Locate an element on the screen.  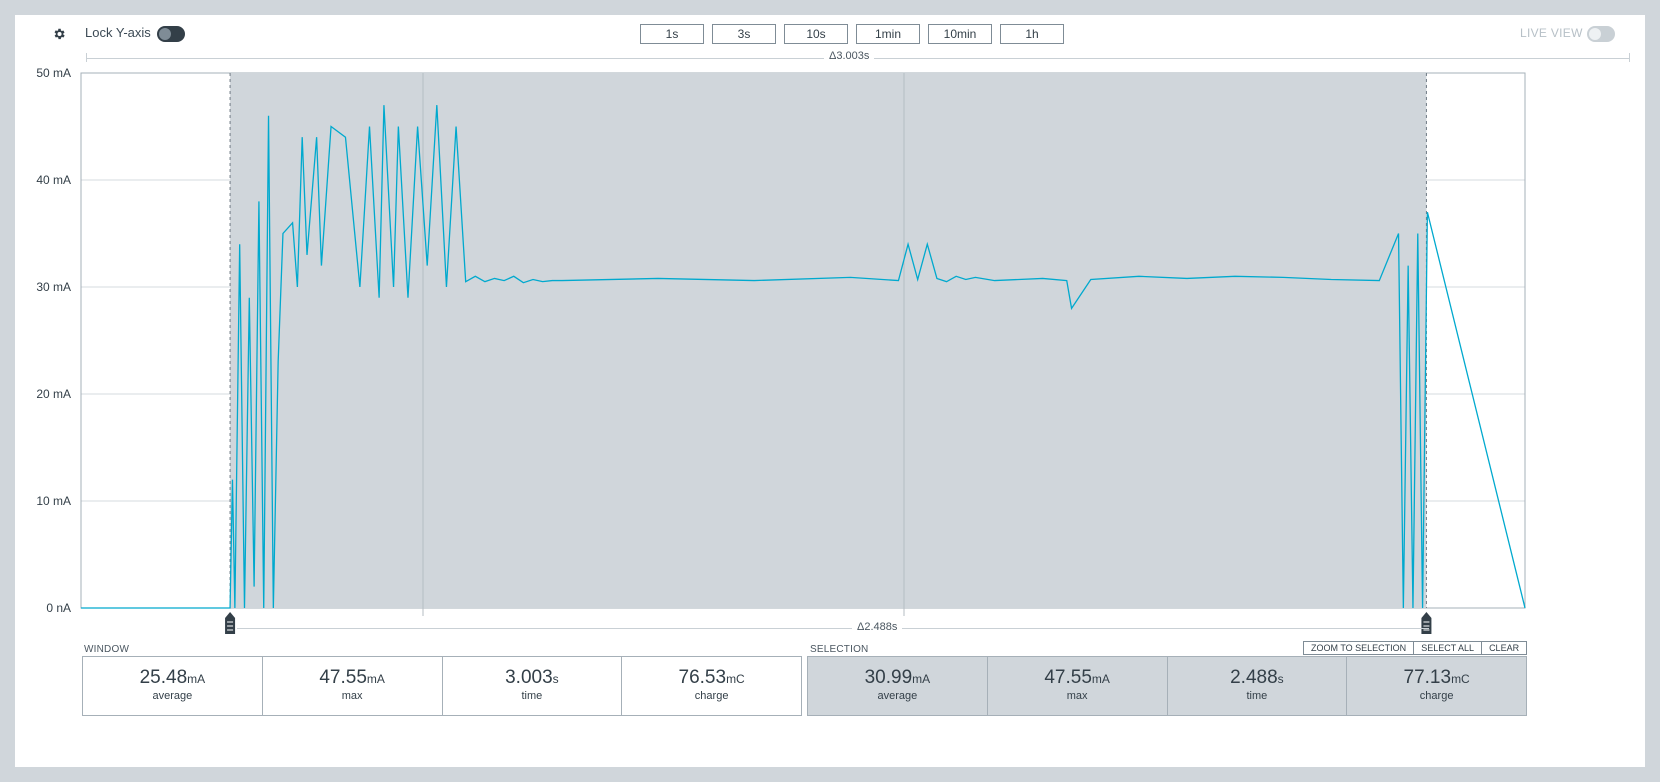
window-charge: 76.53mC charge is located at coordinates (711, 686).